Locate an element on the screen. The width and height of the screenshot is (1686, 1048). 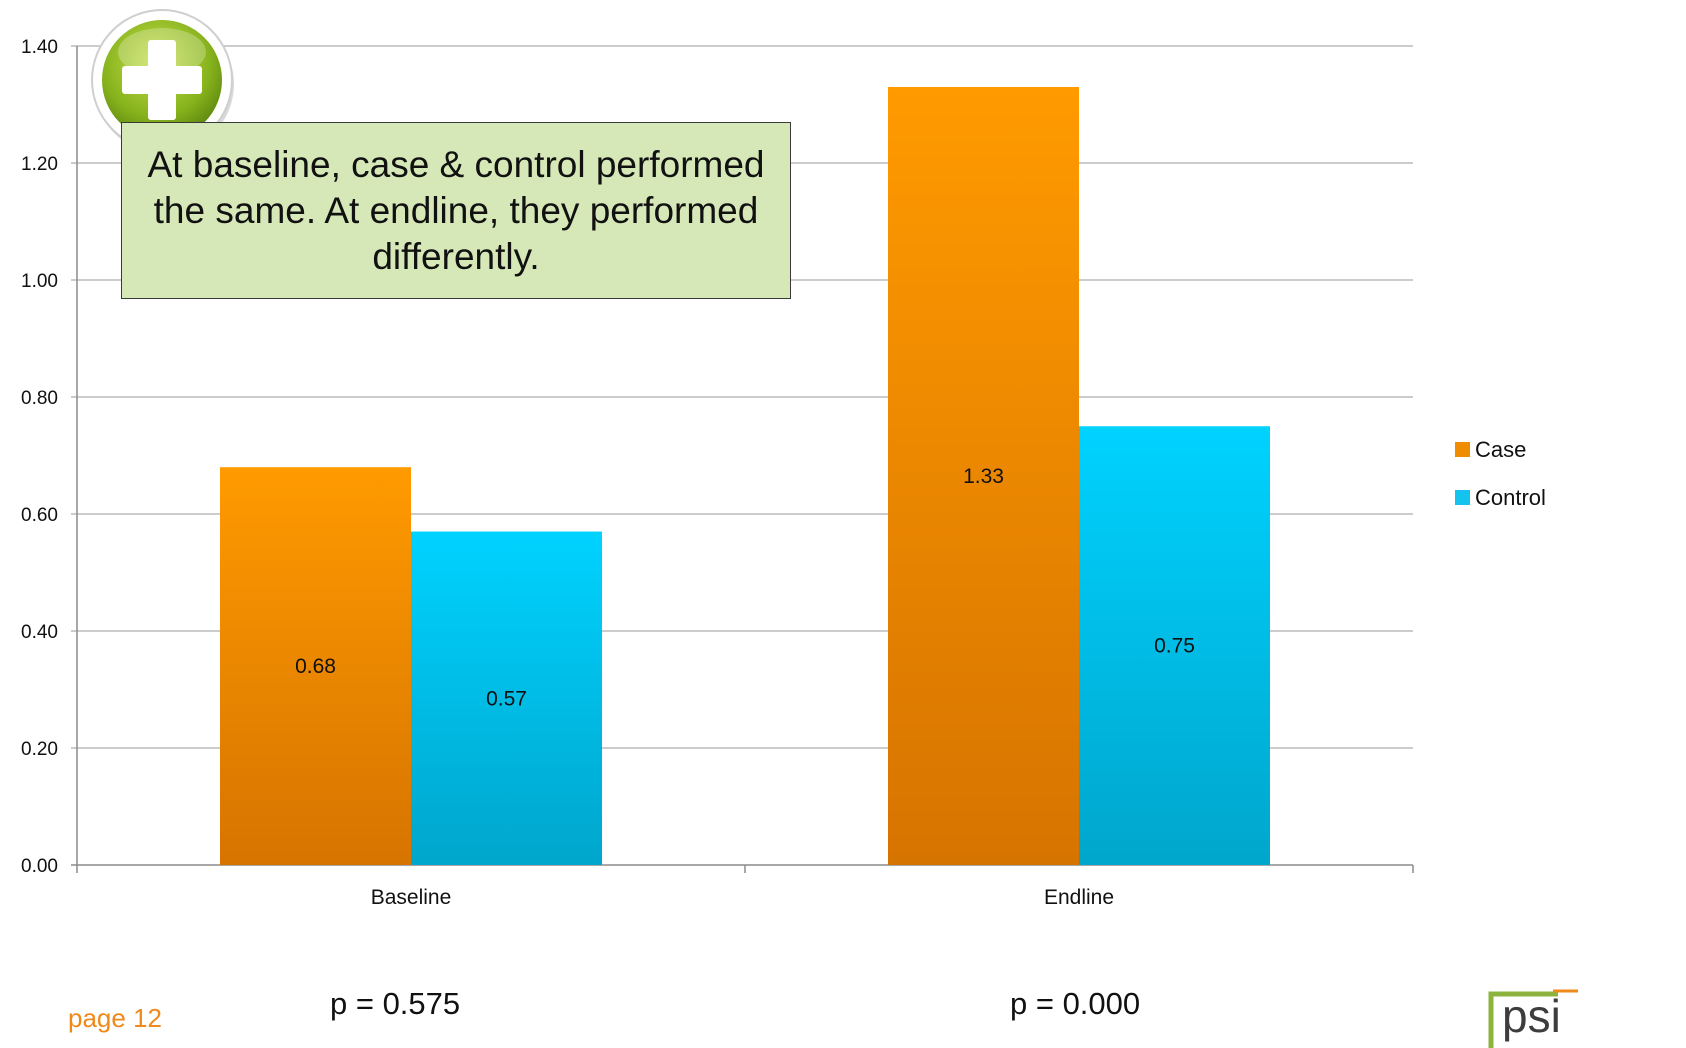
legend-item-control: Control is located at coordinates (1500, 497).